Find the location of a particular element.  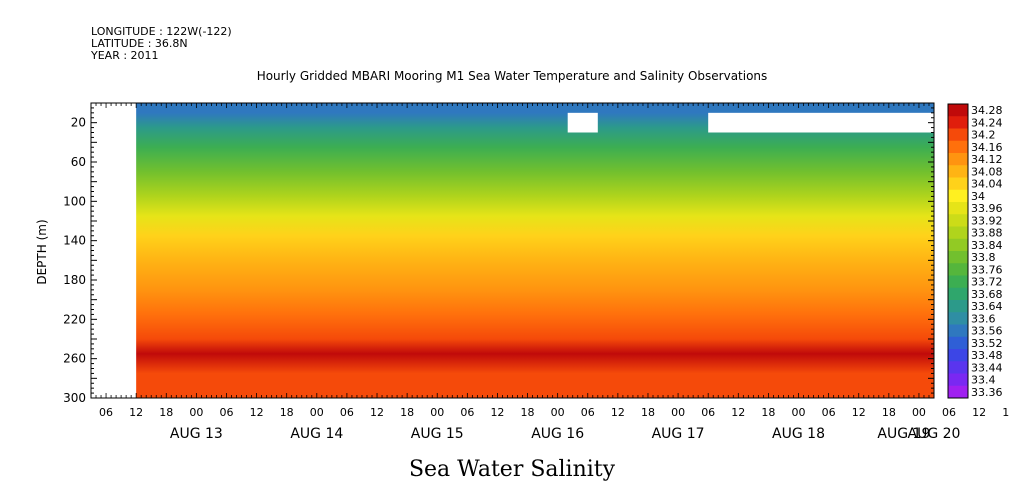

colorbar-label: 33.56 is located at coordinates (987, 331).